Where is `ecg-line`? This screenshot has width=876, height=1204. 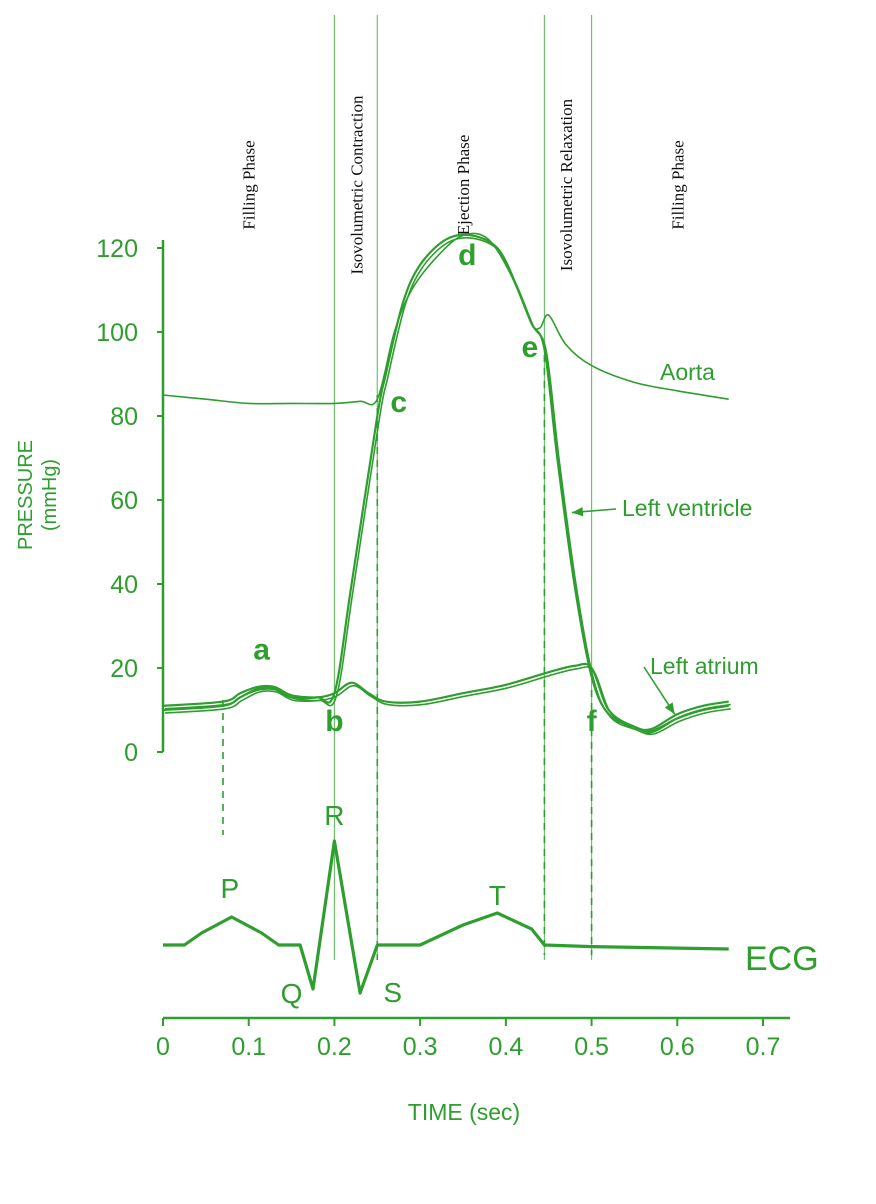 ecg-line is located at coordinates (446, 917).